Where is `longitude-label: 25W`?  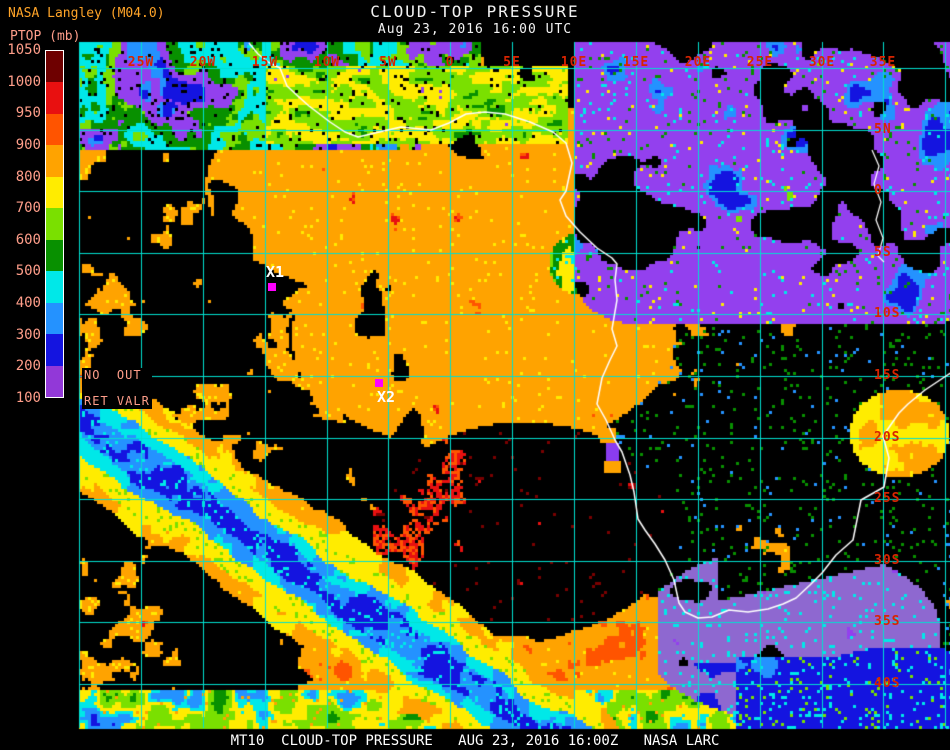 longitude-label: 25W is located at coordinates (141, 62).